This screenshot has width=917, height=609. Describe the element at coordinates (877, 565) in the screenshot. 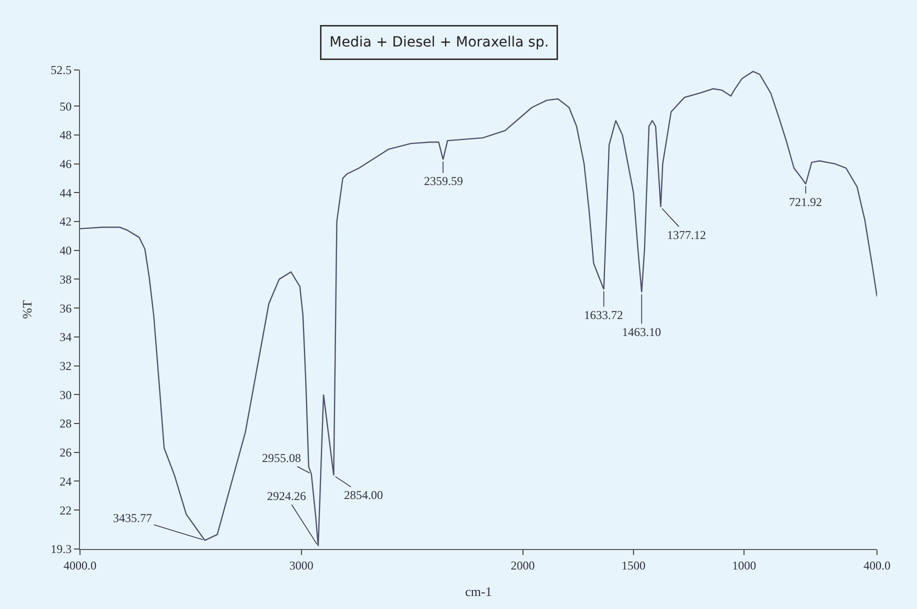

I see `x-tick-label: 400.0` at that location.